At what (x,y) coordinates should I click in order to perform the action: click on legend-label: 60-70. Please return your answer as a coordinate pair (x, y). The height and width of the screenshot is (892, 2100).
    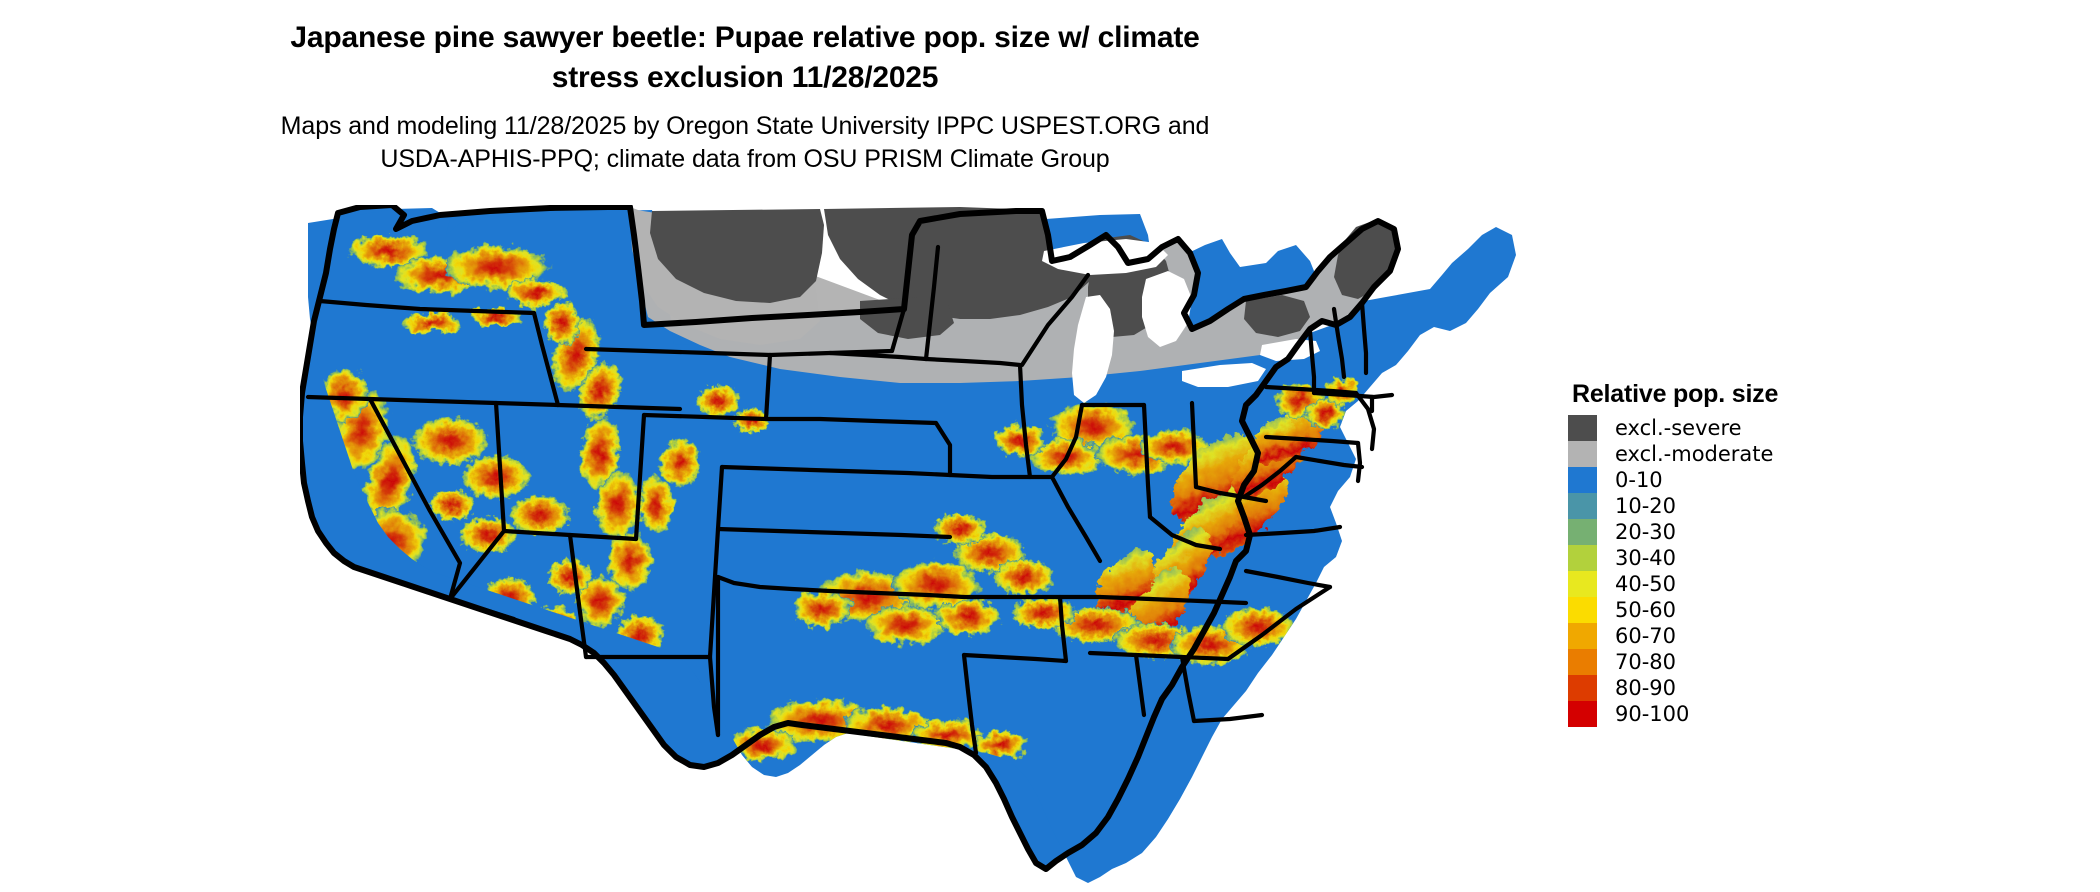
    Looking at the image, I should click on (1646, 636).